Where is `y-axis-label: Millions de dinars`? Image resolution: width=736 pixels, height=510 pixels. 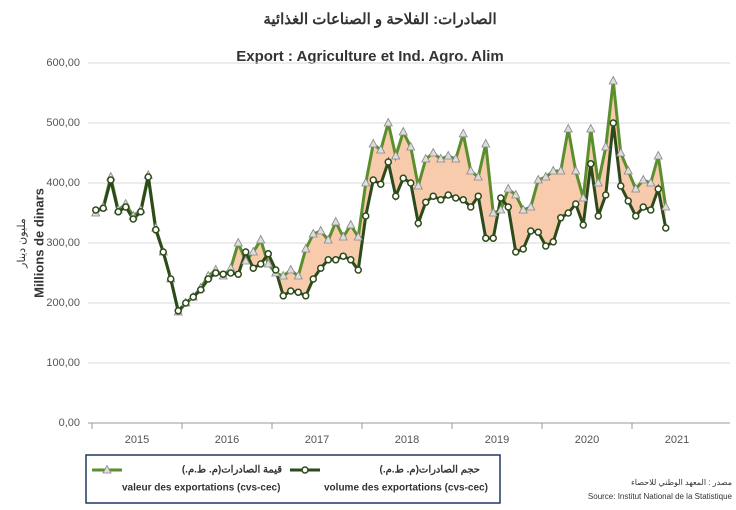 y-axis-label: Millions de dinars is located at coordinates (38, 243).